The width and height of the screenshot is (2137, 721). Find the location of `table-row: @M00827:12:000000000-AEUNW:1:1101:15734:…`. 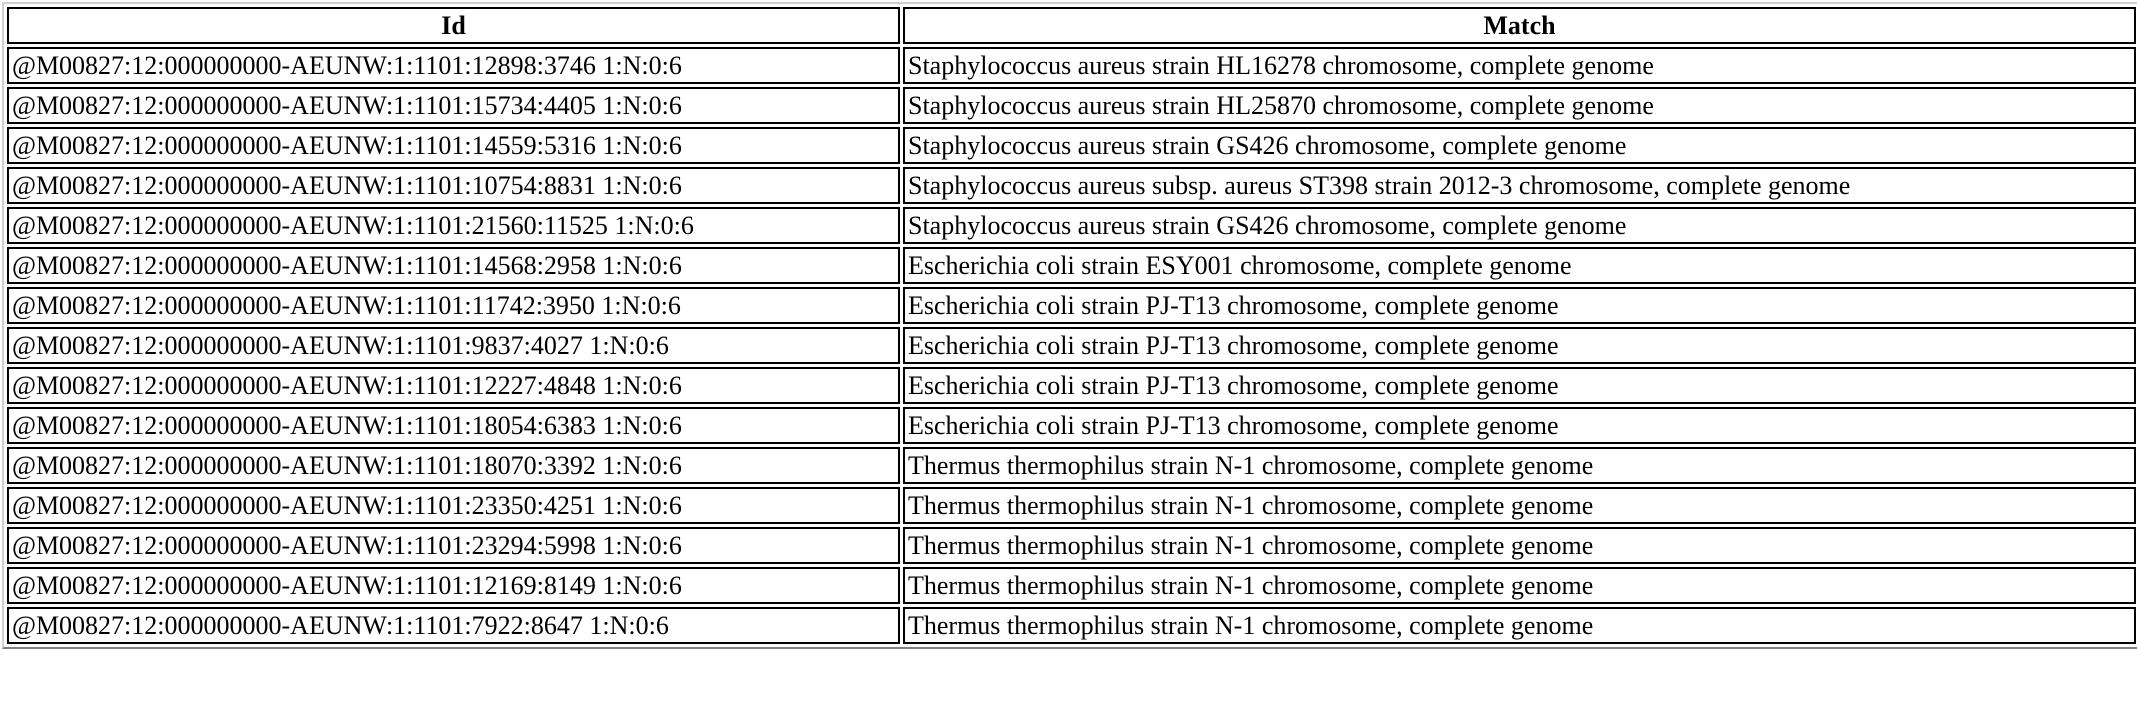

table-row: @M00827:12:000000000-AEUNW:1:1101:15734:… is located at coordinates (1071, 105).